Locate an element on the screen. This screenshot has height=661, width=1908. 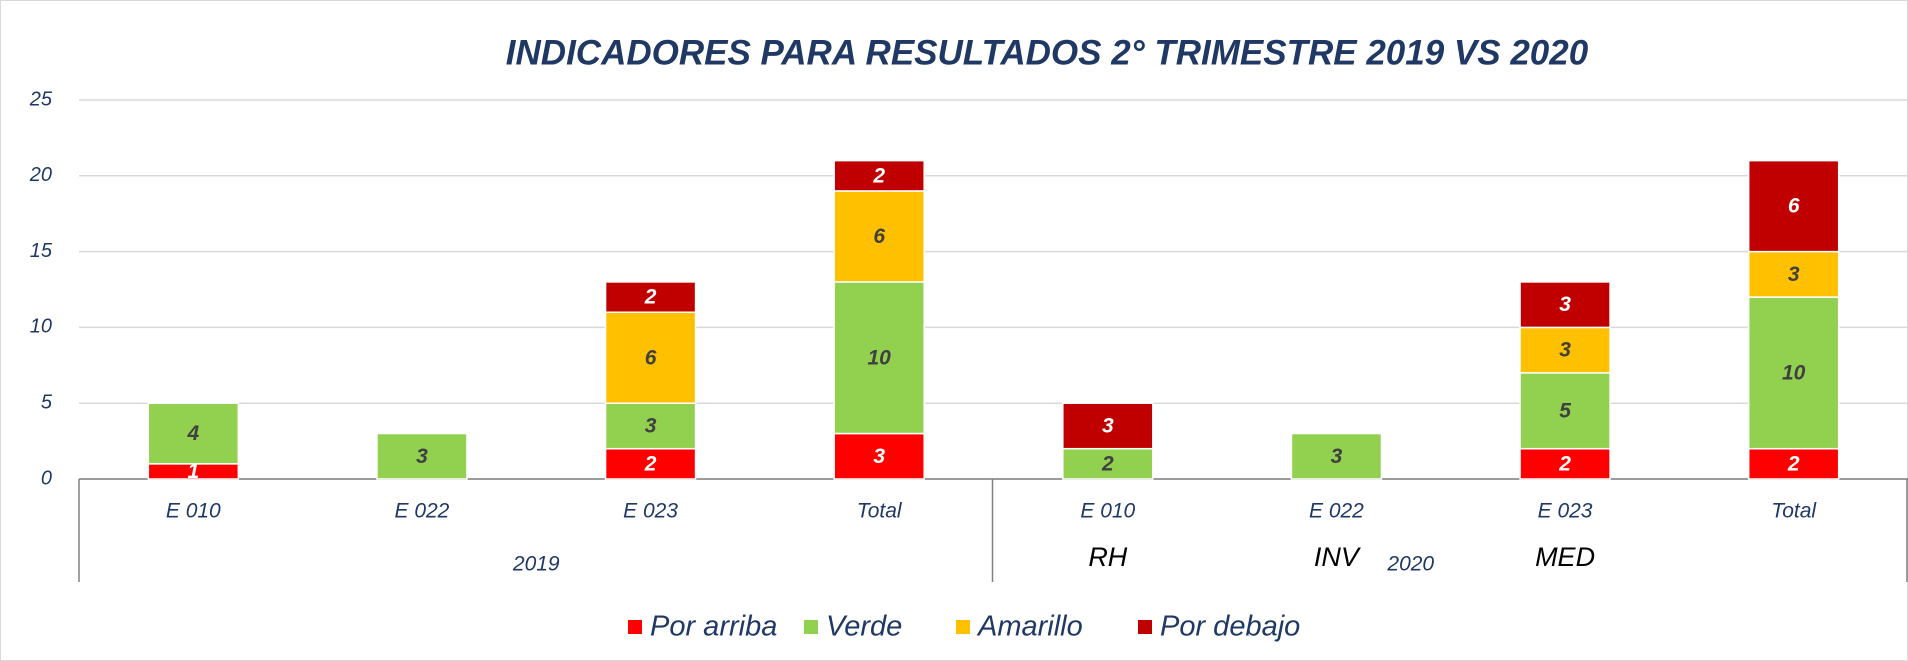
sub-label: MED is located at coordinates (1565, 557).